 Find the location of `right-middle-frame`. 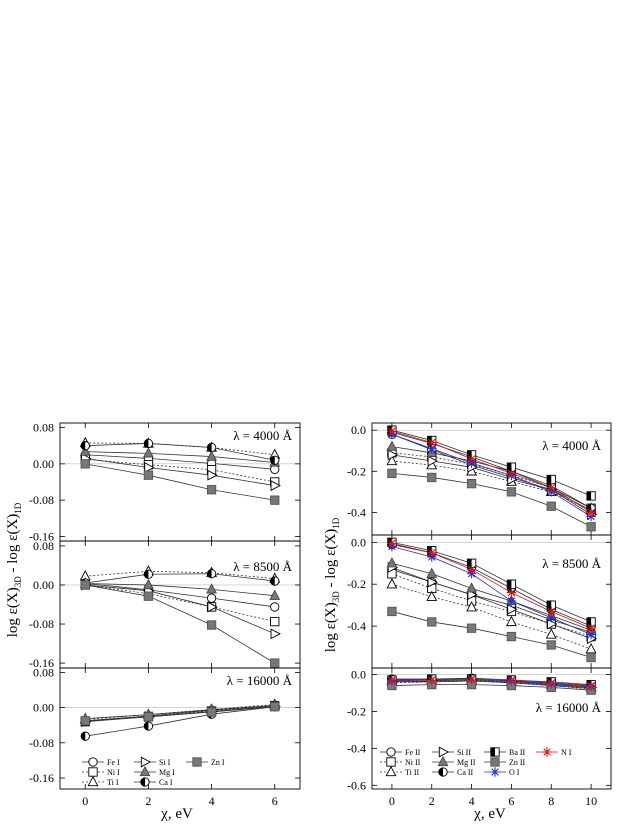

right-middle-frame is located at coordinates (491, 601).